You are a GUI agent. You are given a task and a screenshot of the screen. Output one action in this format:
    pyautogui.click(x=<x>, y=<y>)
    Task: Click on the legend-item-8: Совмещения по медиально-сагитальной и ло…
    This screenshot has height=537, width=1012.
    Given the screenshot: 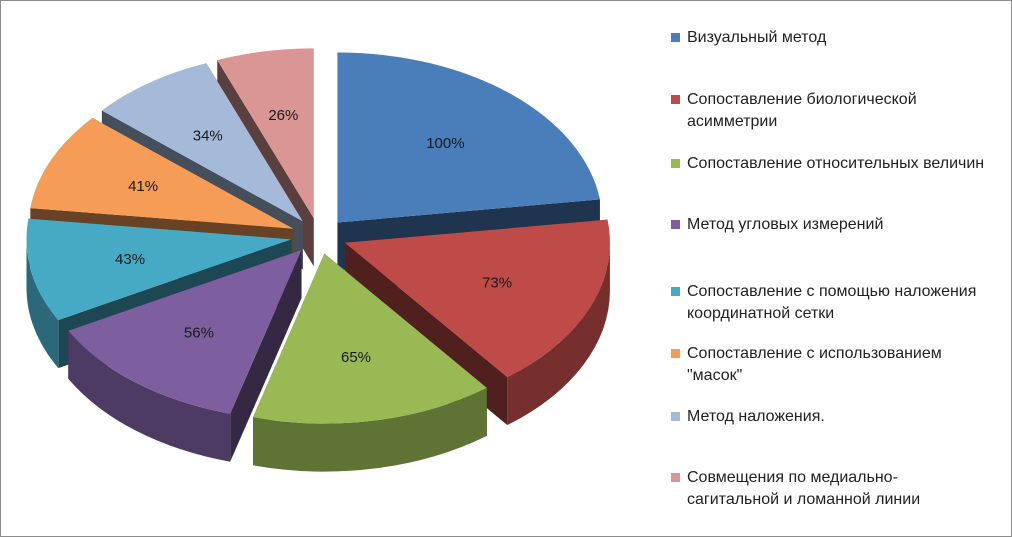 What is the action you would take?
    pyautogui.click(x=829, y=489)
    